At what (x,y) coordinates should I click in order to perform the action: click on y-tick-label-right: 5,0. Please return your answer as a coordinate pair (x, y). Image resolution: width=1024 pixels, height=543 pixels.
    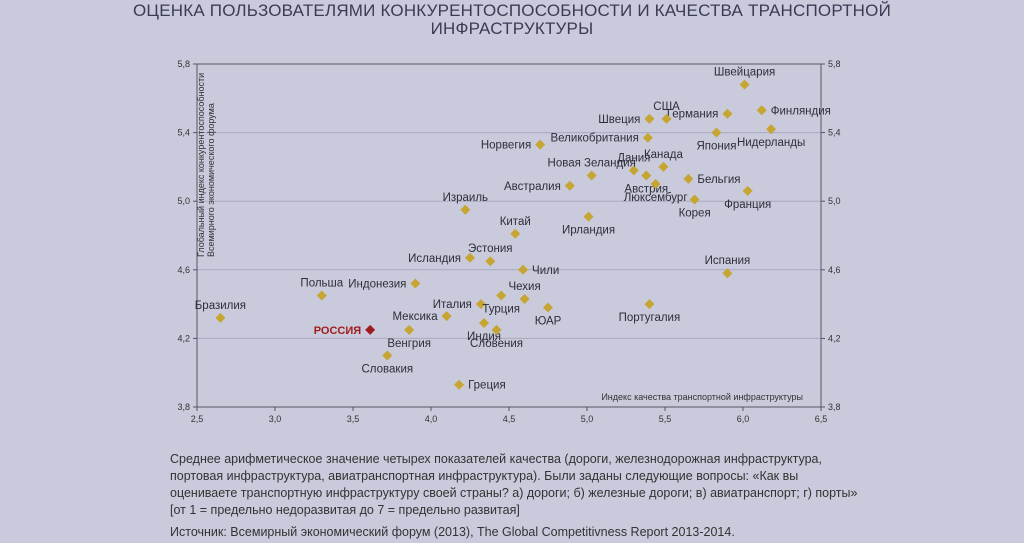
    Looking at the image, I should click on (834, 201).